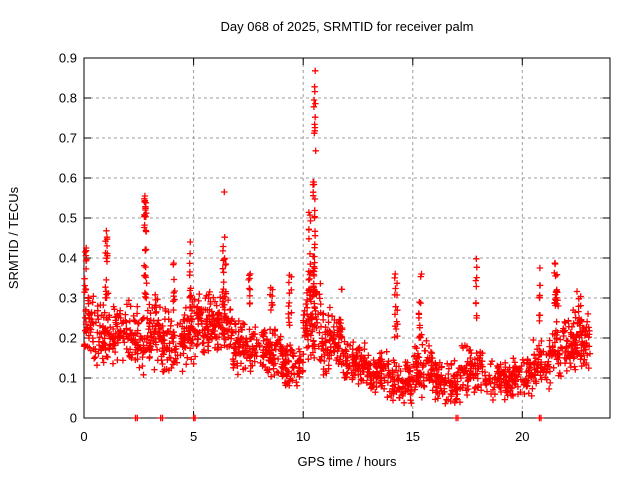  Describe the element at coordinates (68, 378) in the screenshot. I see `y-tick-label: 0.1` at that location.